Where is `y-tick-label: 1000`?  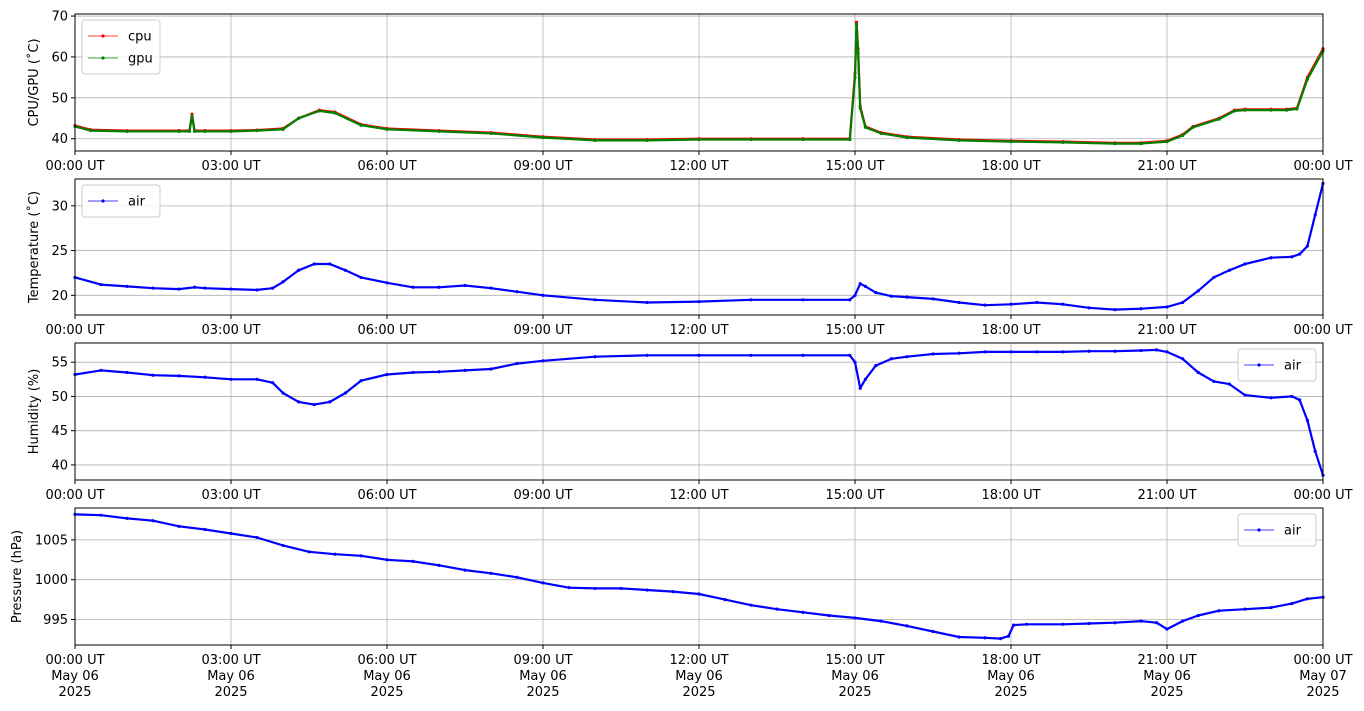 y-tick-label: 1000 is located at coordinates (51, 580).